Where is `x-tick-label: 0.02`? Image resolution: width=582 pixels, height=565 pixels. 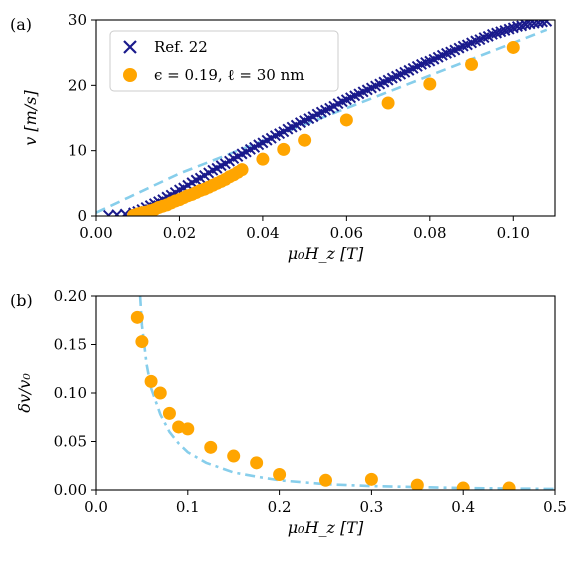 x-tick-label: 0.02 is located at coordinates (179, 233).